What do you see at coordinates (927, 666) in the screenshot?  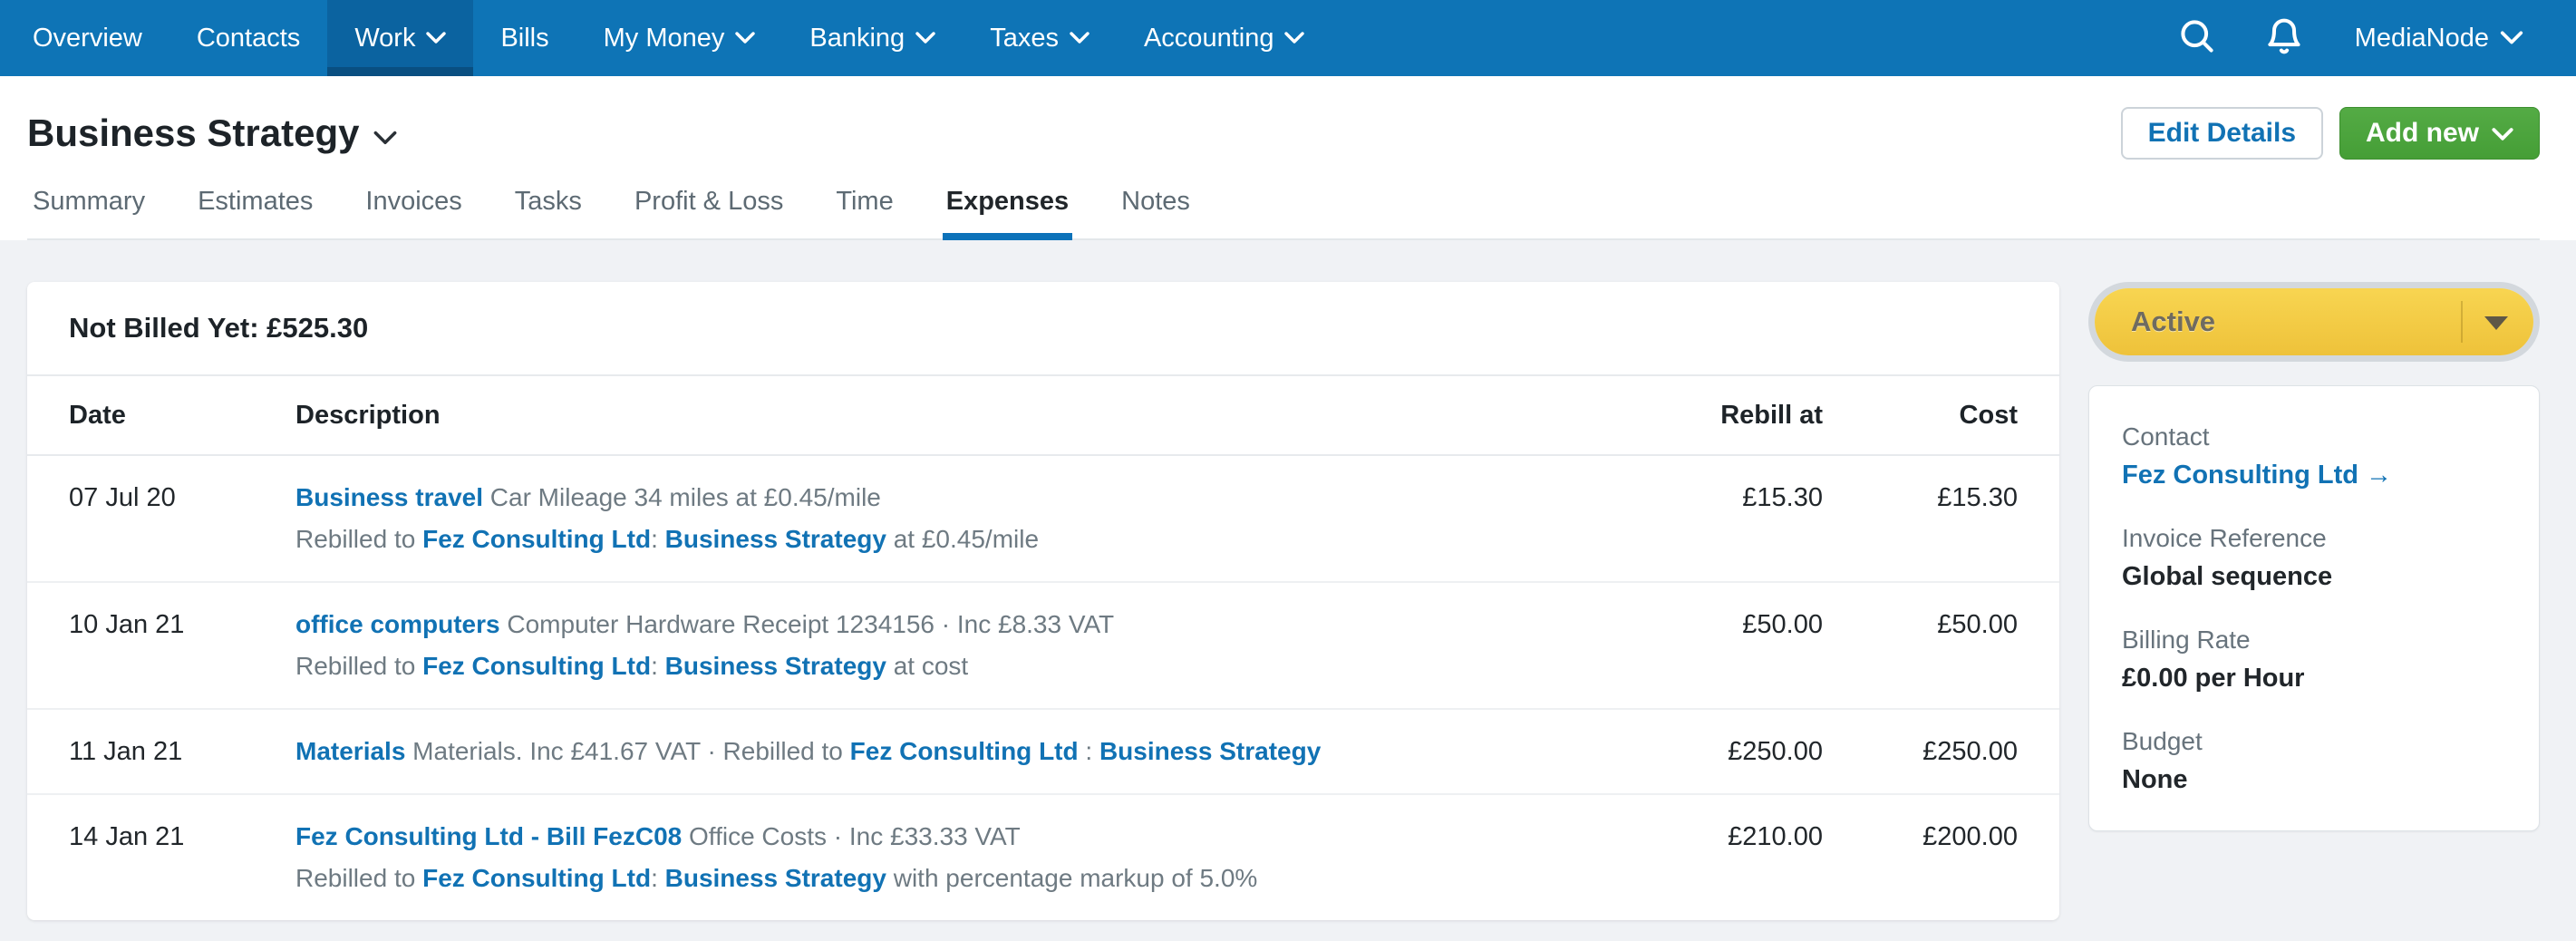 I see `rebill-terms-text: at cost` at bounding box center [927, 666].